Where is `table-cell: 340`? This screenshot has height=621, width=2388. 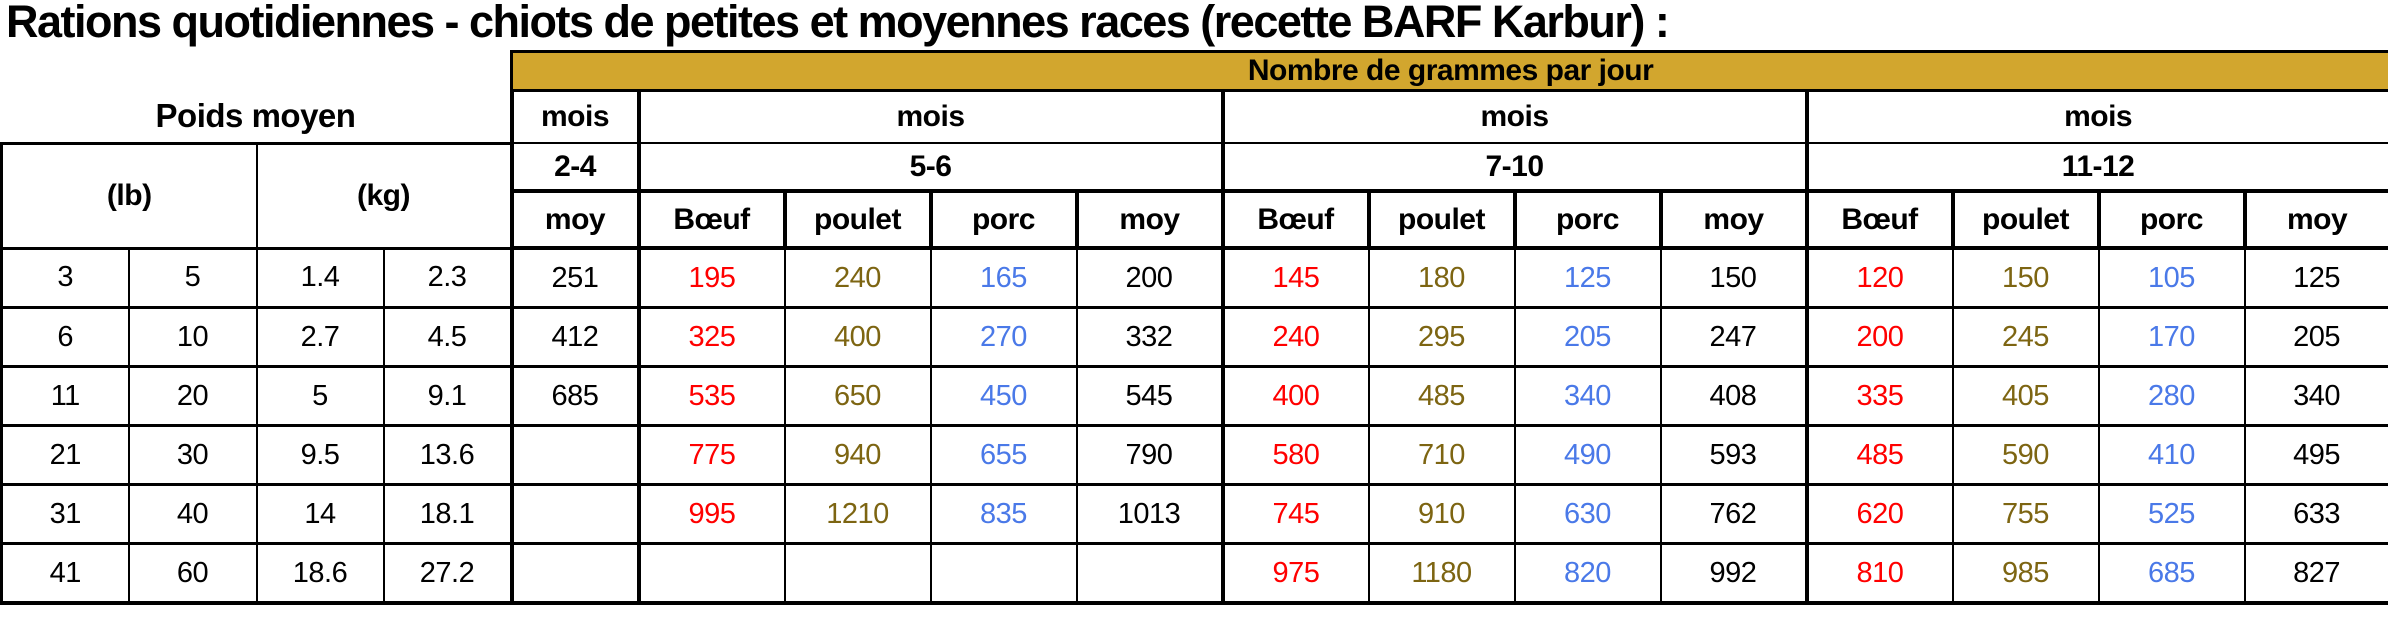
table-cell: 340 is located at coordinates (2315, 396).